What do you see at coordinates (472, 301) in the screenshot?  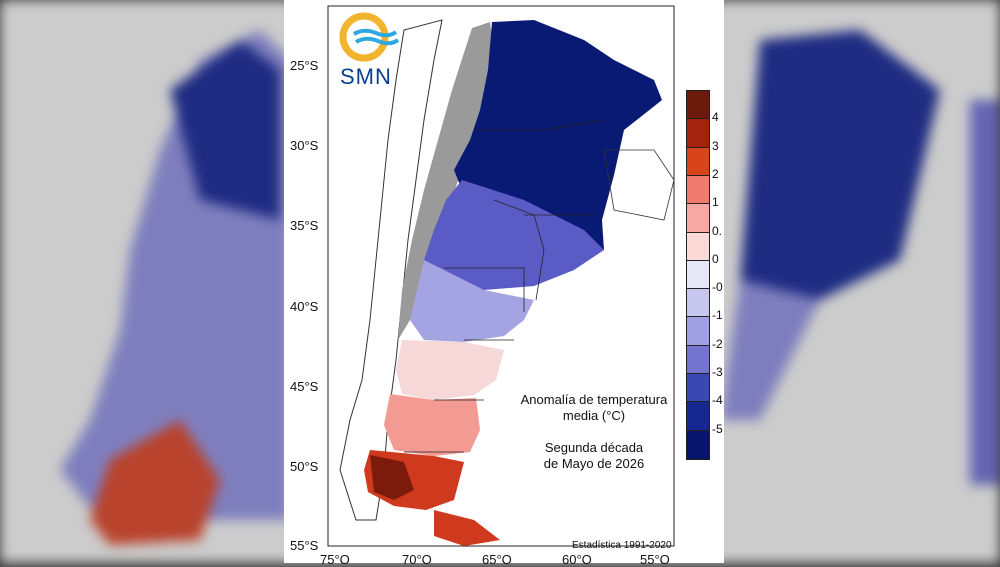 I see `zone-light-blue` at bounding box center [472, 301].